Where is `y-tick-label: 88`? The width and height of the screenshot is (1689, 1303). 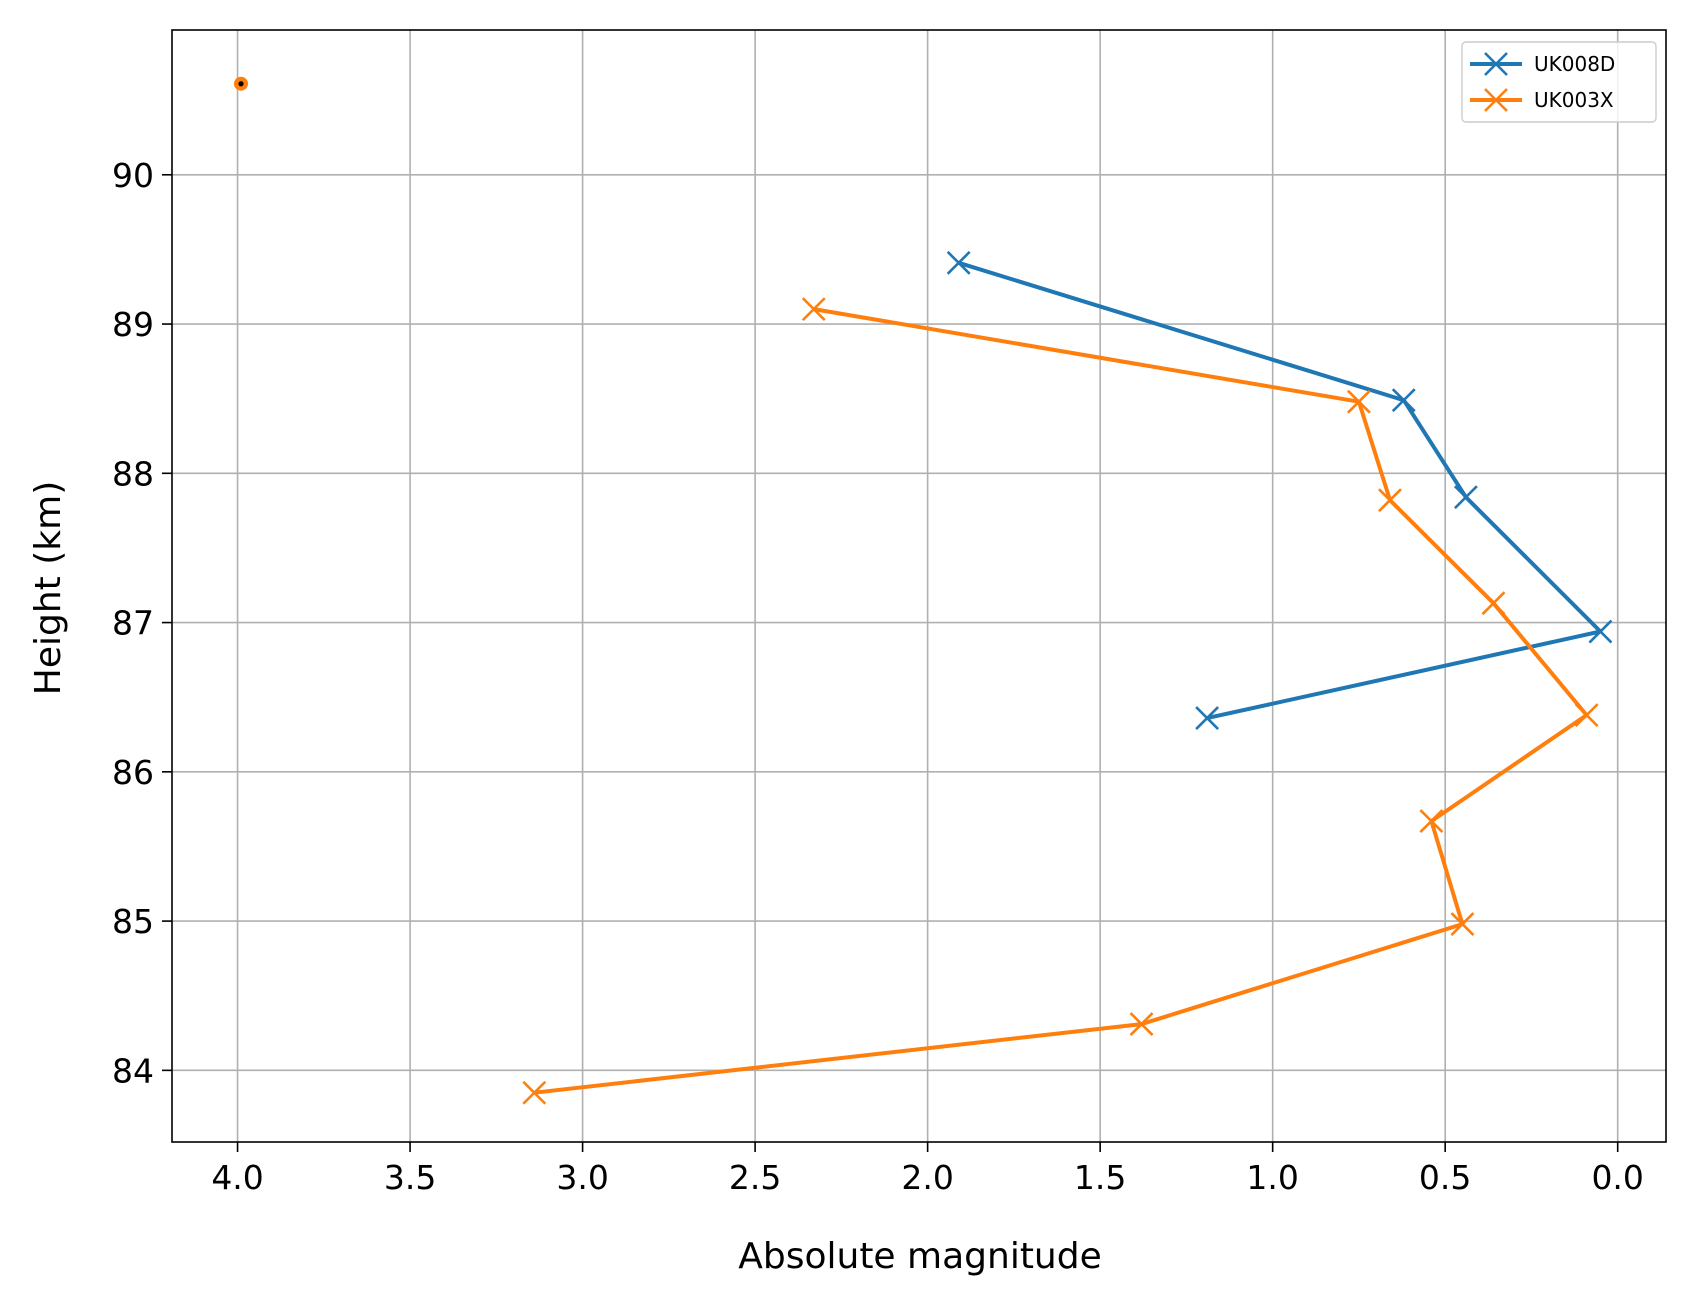
y-tick-label: 88 is located at coordinates (133, 473).